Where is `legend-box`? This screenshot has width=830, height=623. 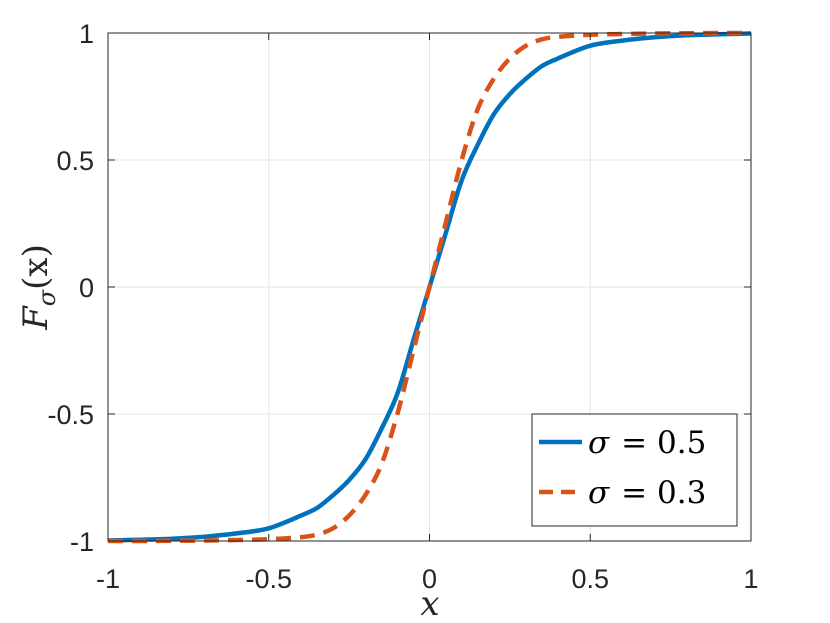 legend-box is located at coordinates (634, 470).